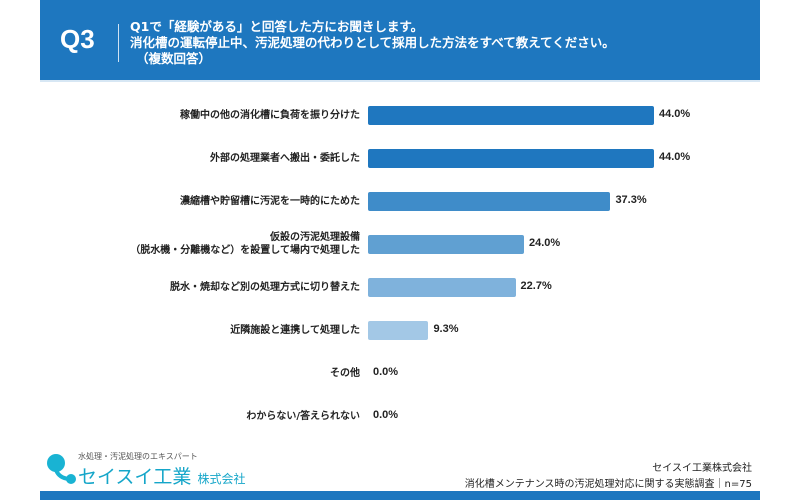 The width and height of the screenshot is (800, 500). Describe the element at coordinates (295, 330) in the screenshot. I see `category-label: 近隣施設と連携して処理した` at that location.